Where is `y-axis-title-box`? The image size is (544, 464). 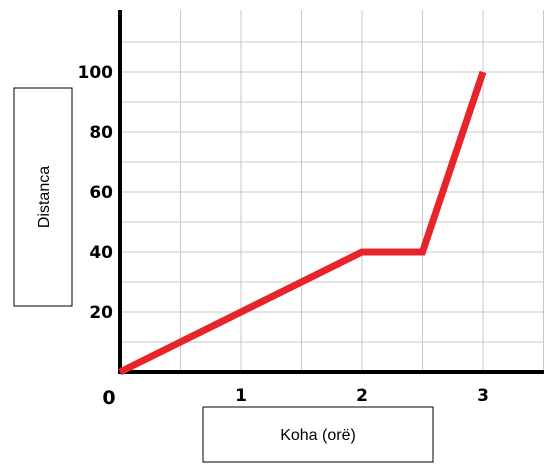
y-axis-title-box is located at coordinates (43, 197).